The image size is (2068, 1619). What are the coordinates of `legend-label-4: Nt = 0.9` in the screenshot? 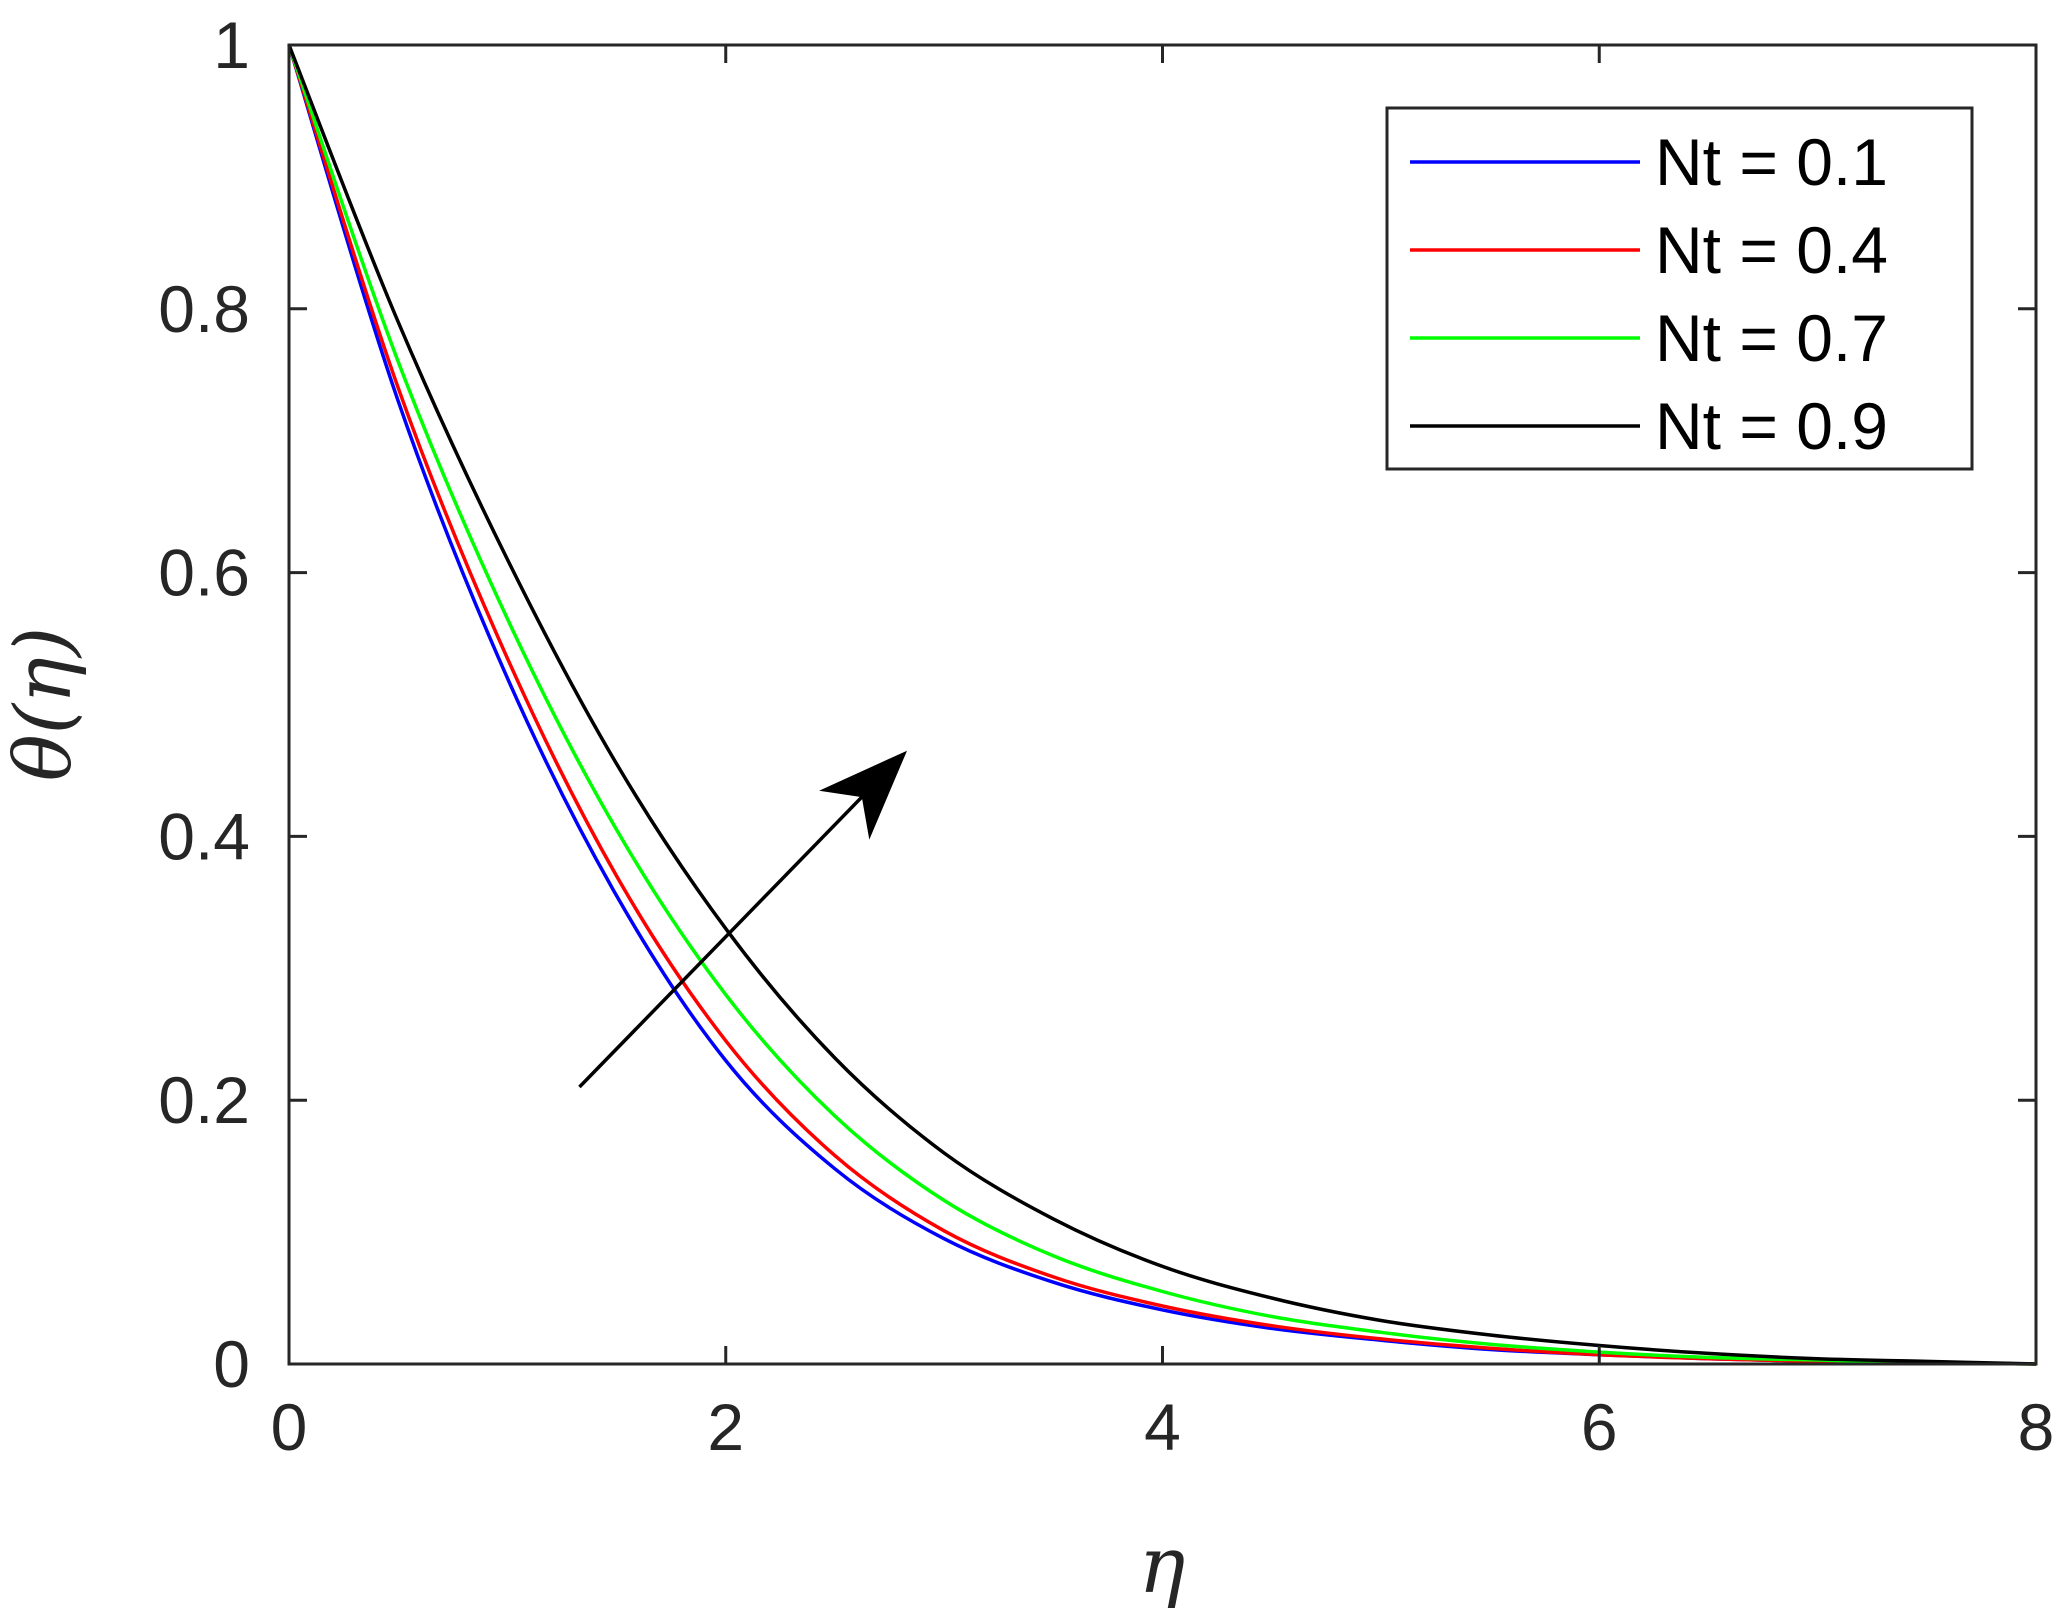 It's located at (1771, 426).